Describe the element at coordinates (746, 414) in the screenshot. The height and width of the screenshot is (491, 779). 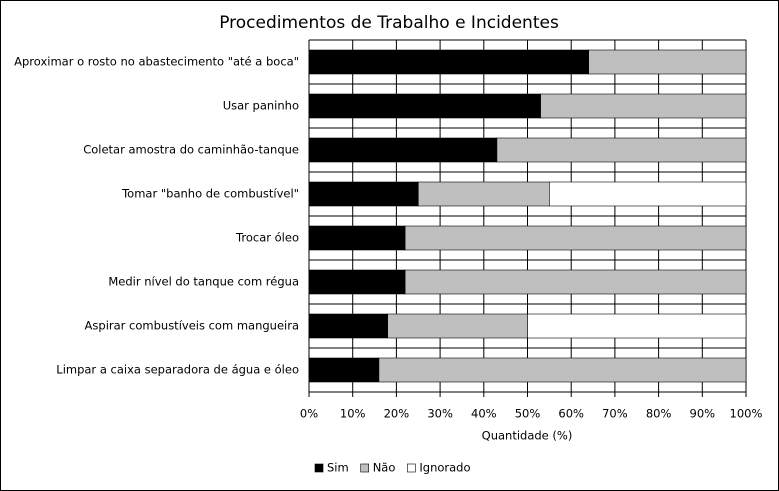
I see `x-tick-label: 100%` at that location.